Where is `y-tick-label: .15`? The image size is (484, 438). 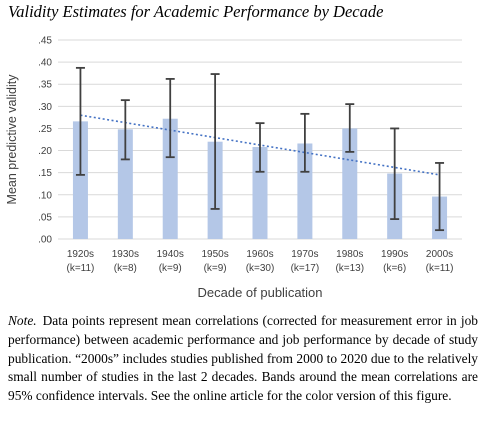 y-tick-label: .15 is located at coordinates (45, 173).